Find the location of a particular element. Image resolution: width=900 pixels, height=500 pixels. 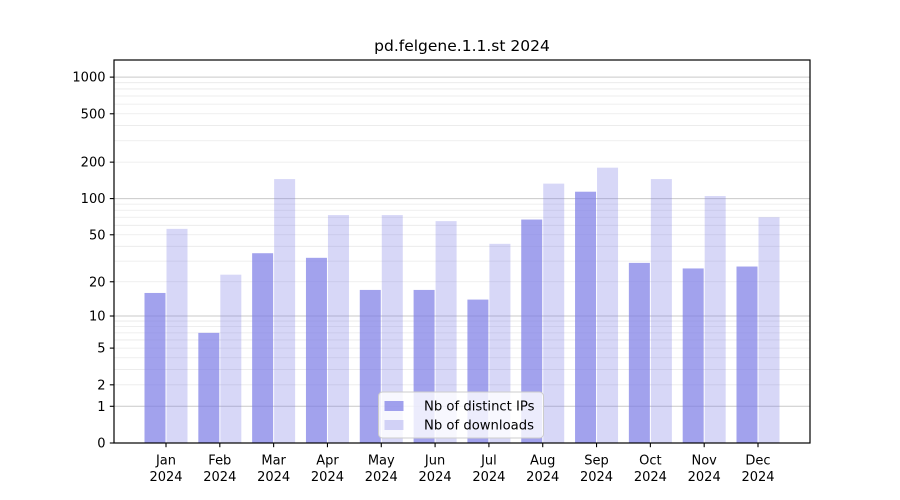

bar-downloads-mar is located at coordinates (285, 311).